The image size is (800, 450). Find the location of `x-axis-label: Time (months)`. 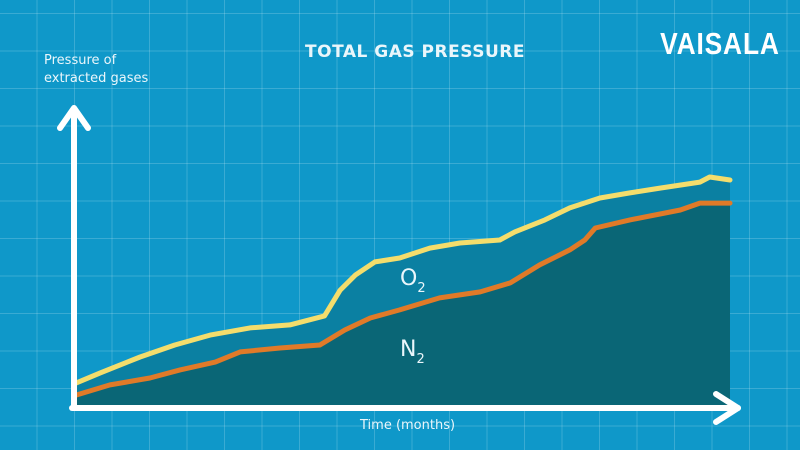

x-axis-label: Time (months) is located at coordinates (408, 425).